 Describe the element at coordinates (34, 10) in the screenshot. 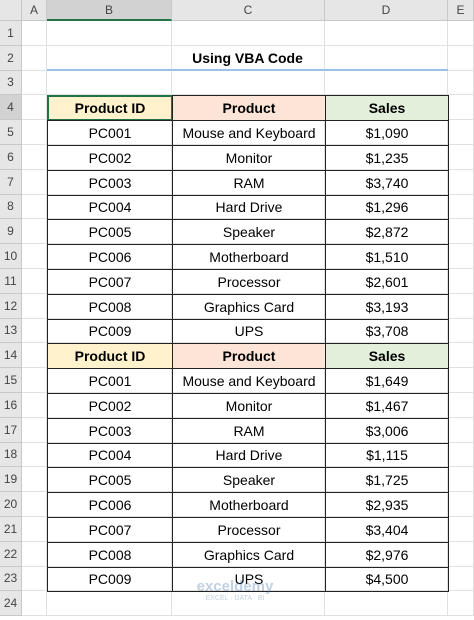

I see `column-header: A` at that location.